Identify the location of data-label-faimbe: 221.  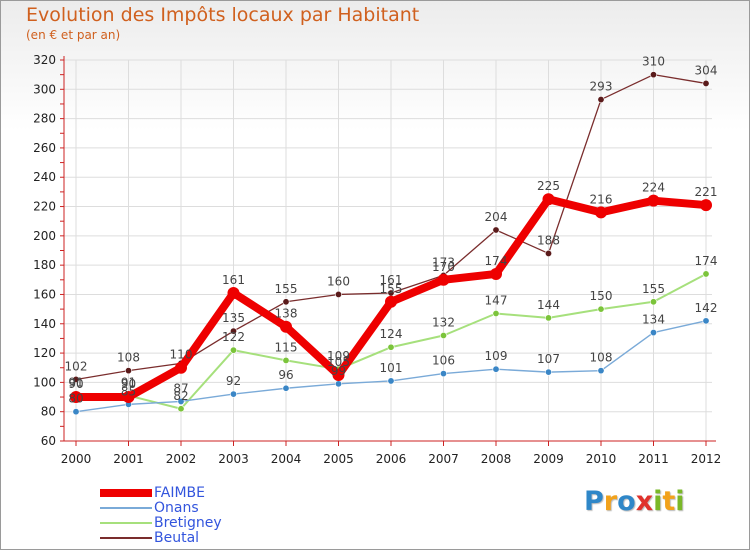
(706, 192).